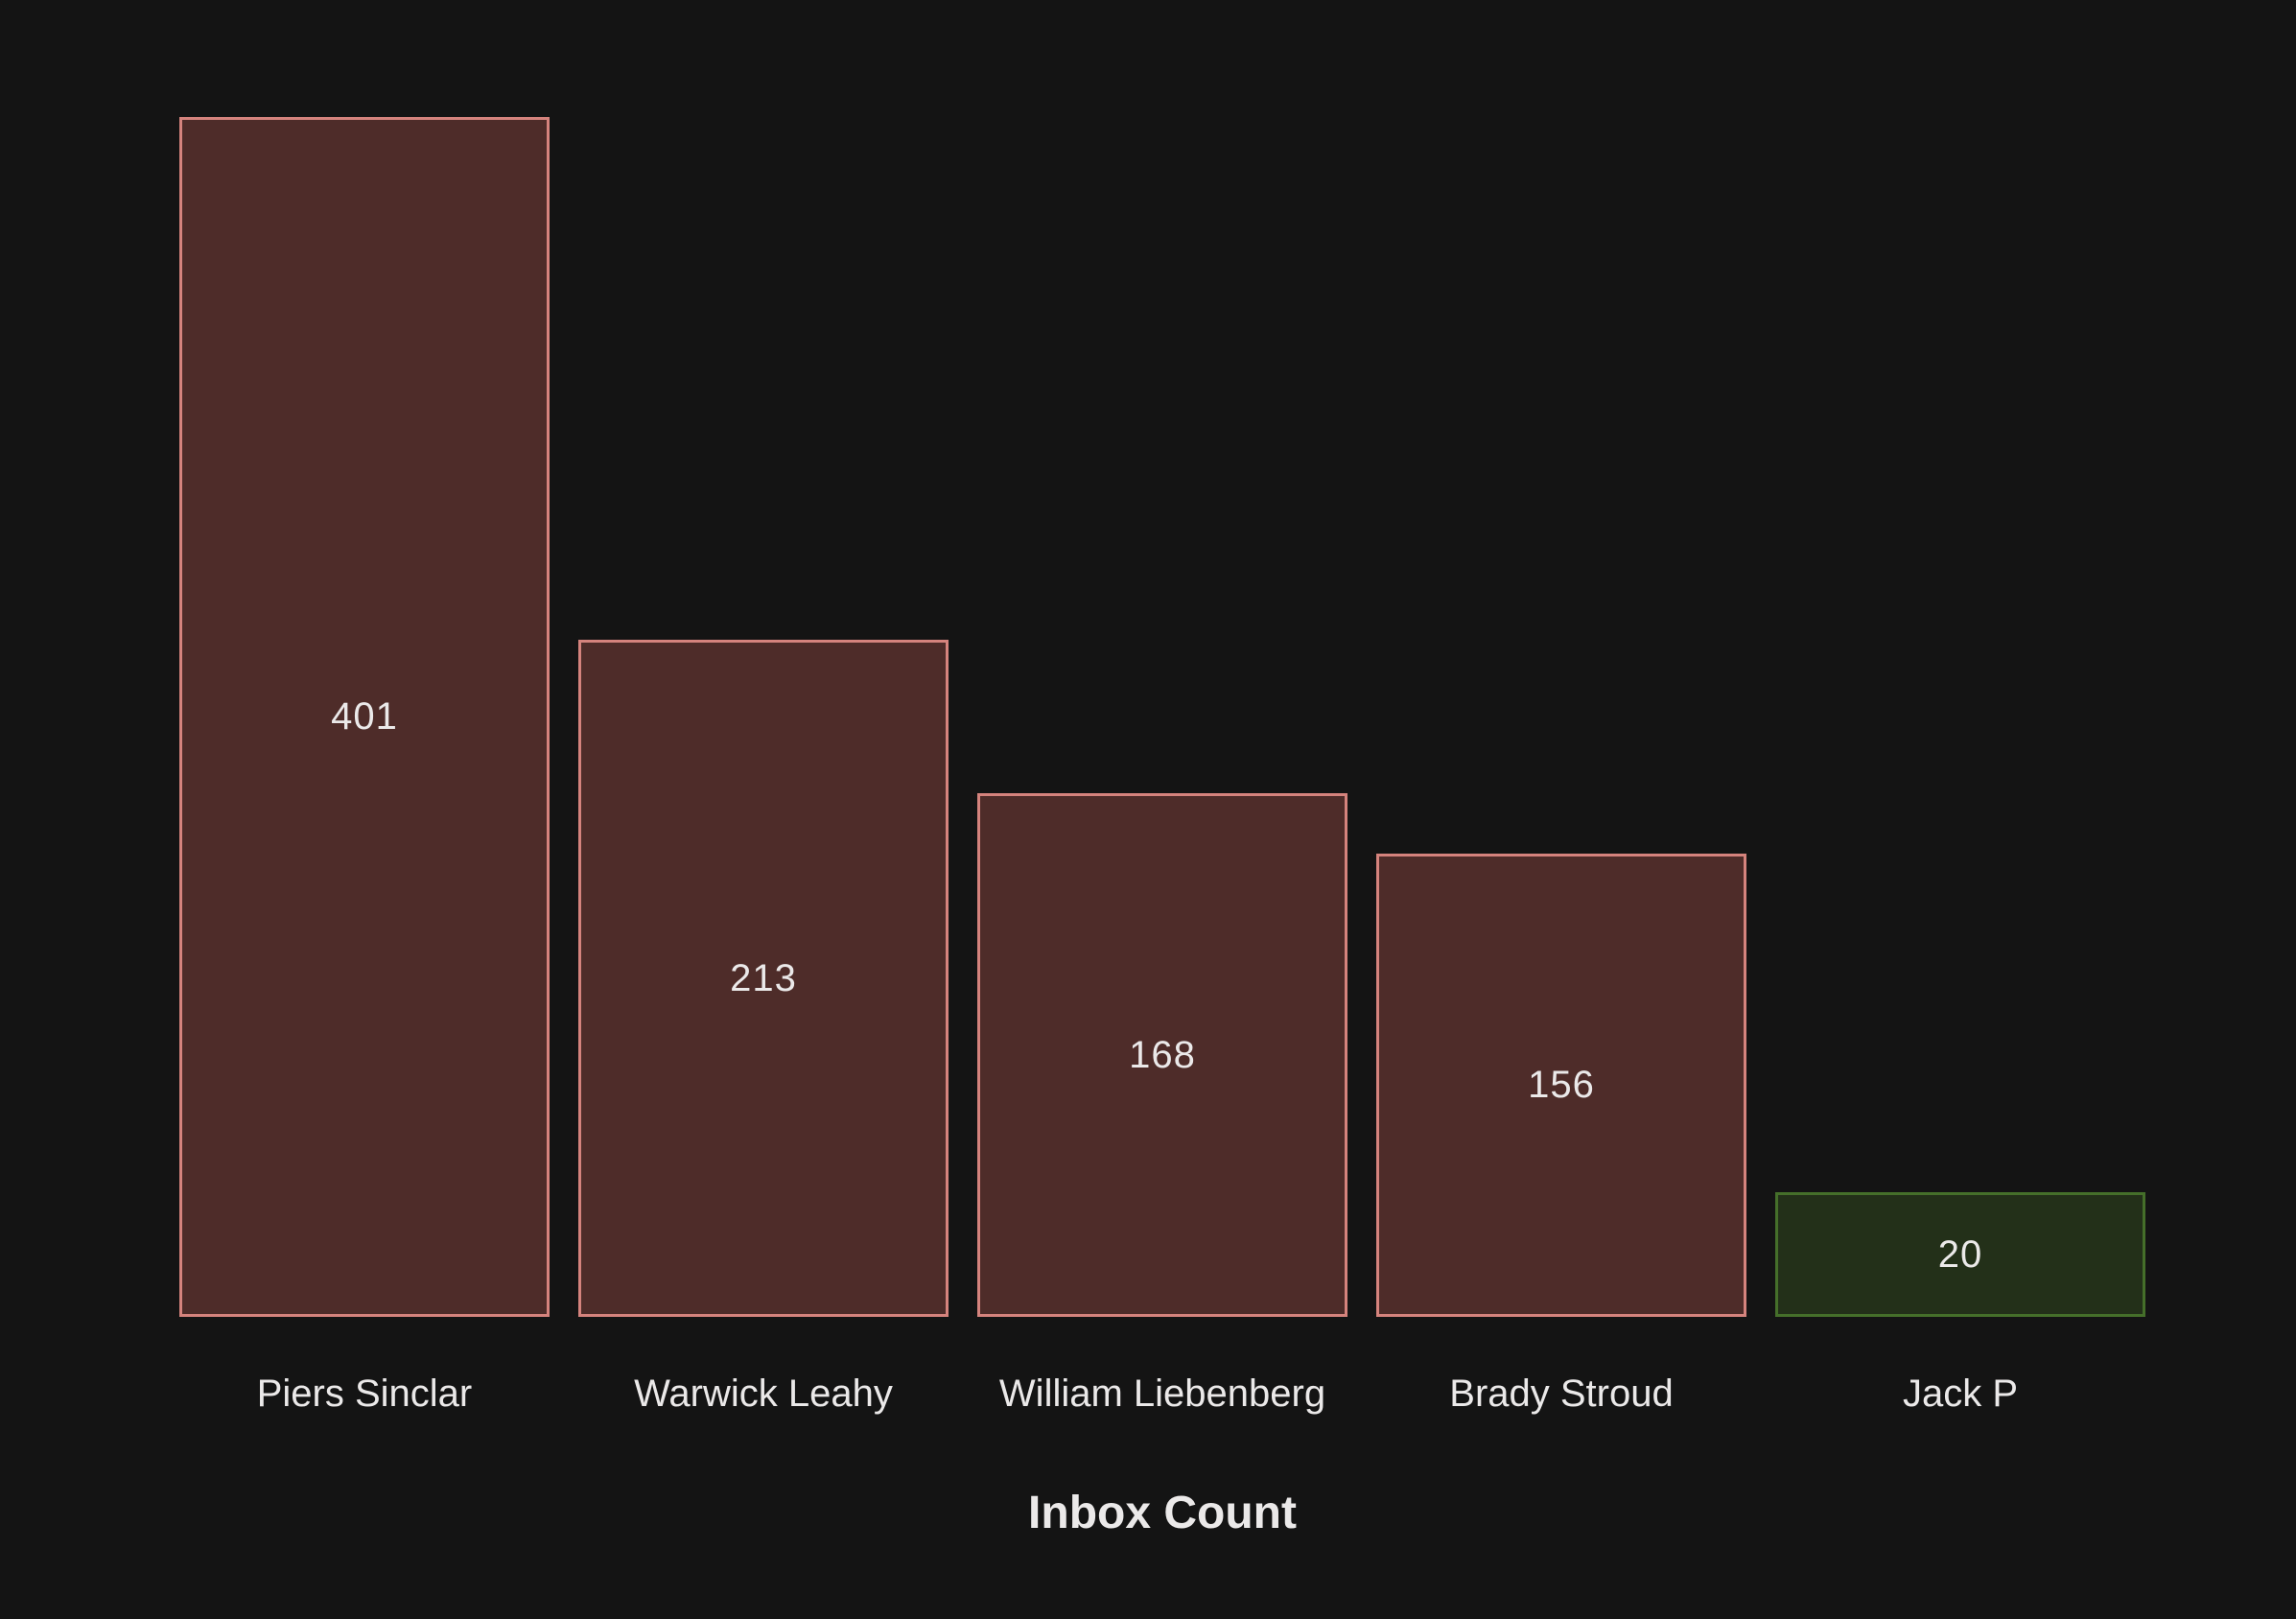 This screenshot has height=1619, width=2296. I want to click on bar-value-label: 168, so click(1162, 1054).